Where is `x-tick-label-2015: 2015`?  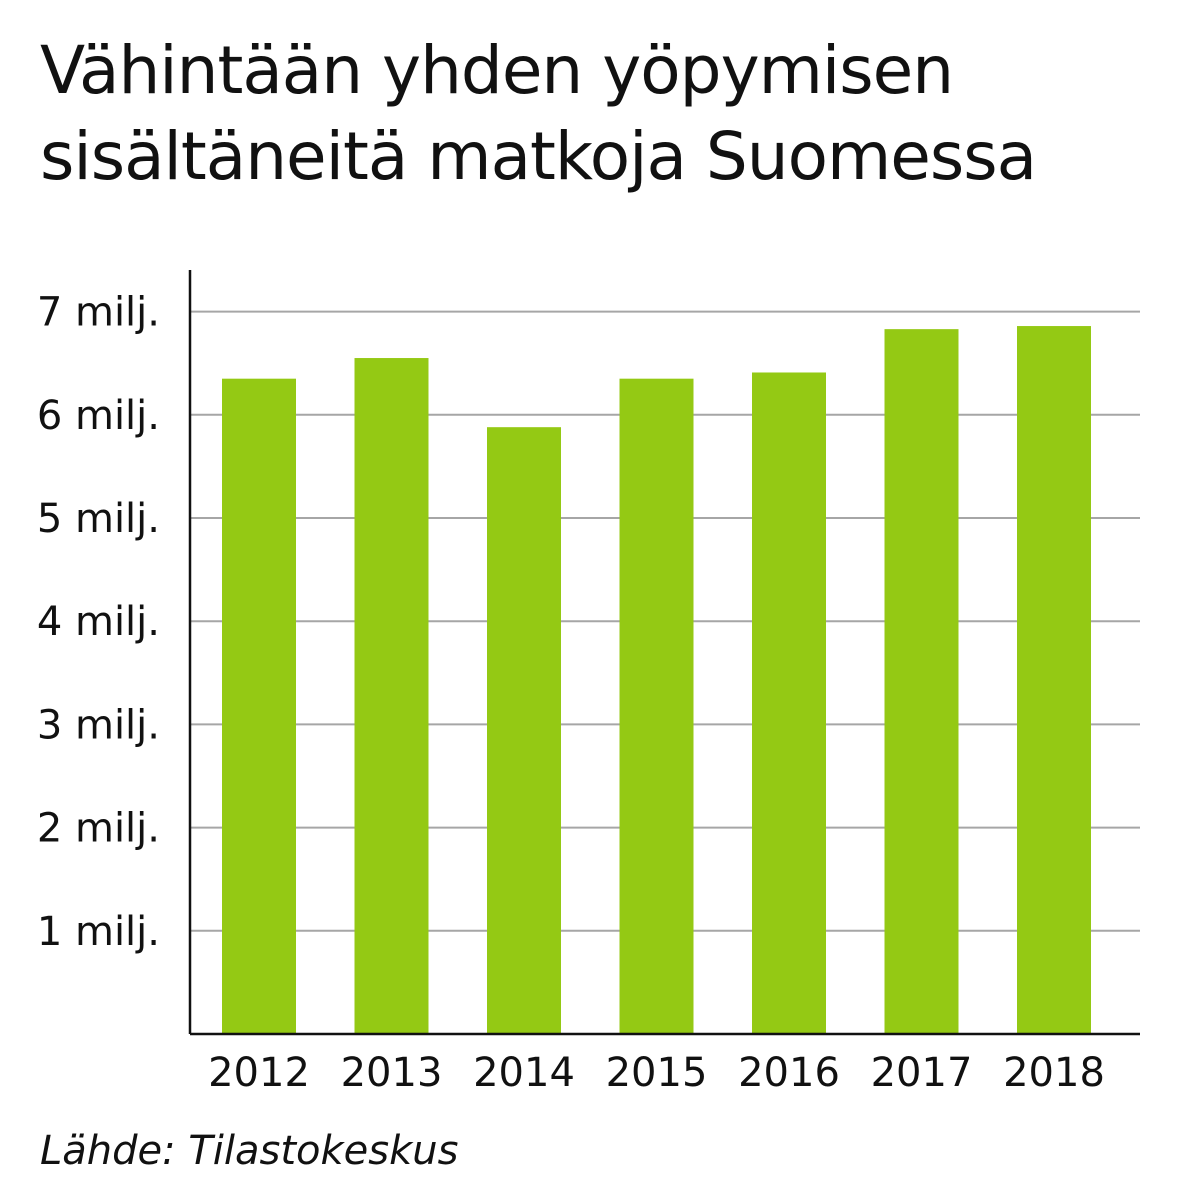
x-tick-label-2015: 2015 is located at coordinates (657, 1073).